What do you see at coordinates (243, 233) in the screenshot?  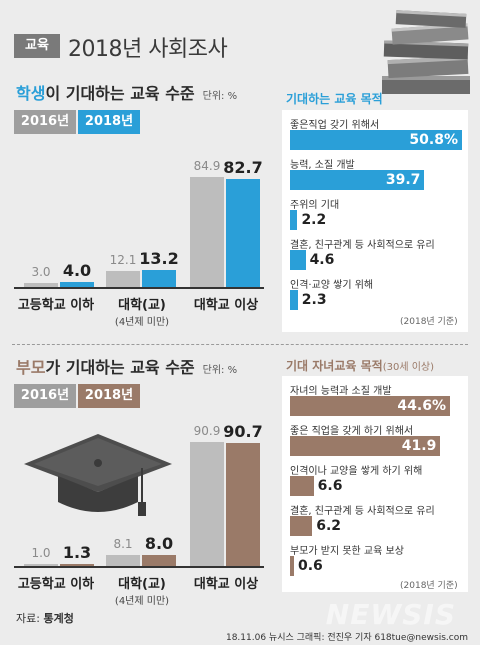 I see `student-bar-2-2018` at bounding box center [243, 233].